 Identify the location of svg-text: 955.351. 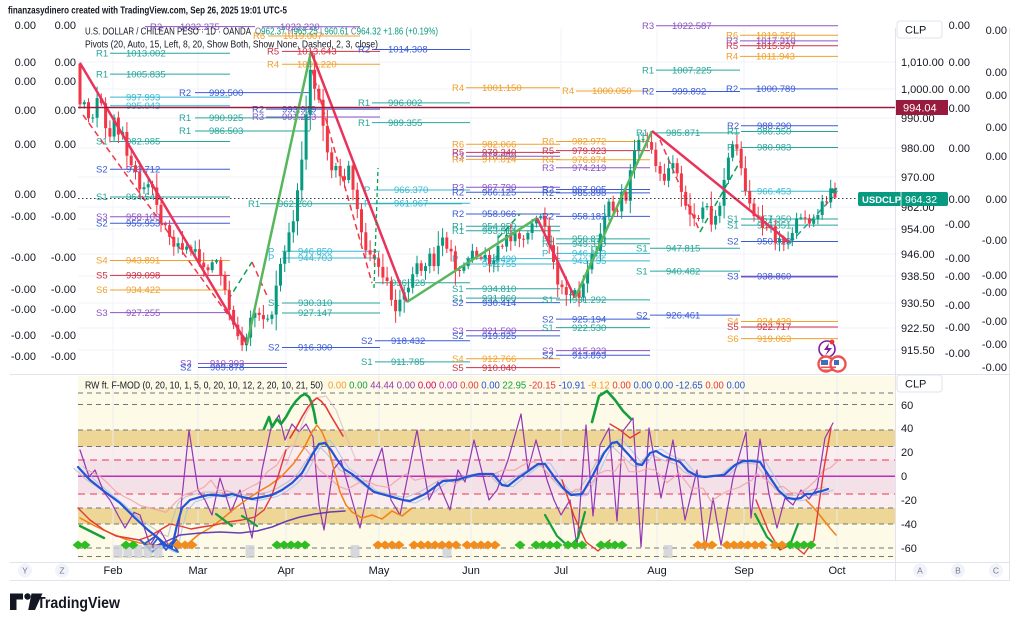
(774, 225).